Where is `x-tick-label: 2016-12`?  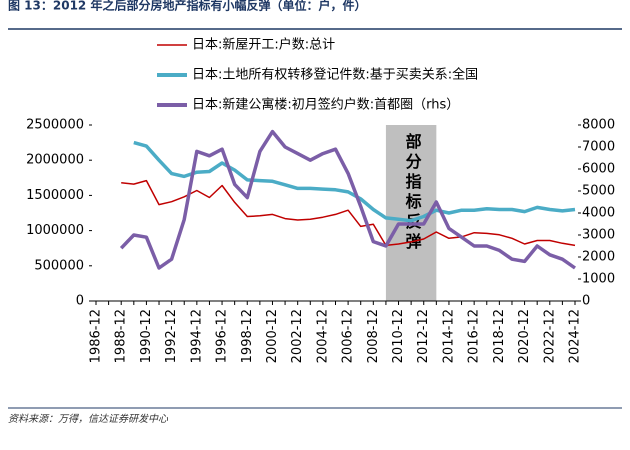
x-tick-label: 2016-12 is located at coordinates (474, 336).